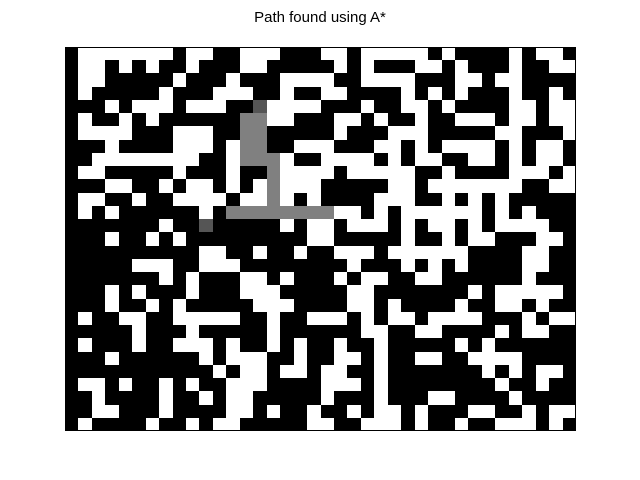  Describe the element at coordinates (260, 133) in the screenshot. I see `path-cell` at that location.